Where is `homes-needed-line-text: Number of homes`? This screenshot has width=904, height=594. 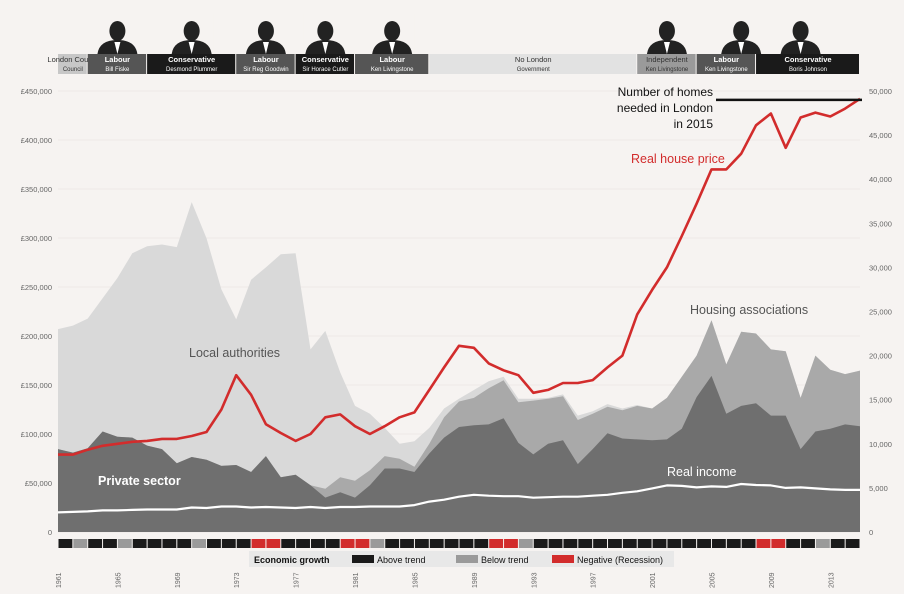 homes-needed-line-text: Number of homes is located at coordinates (665, 92).